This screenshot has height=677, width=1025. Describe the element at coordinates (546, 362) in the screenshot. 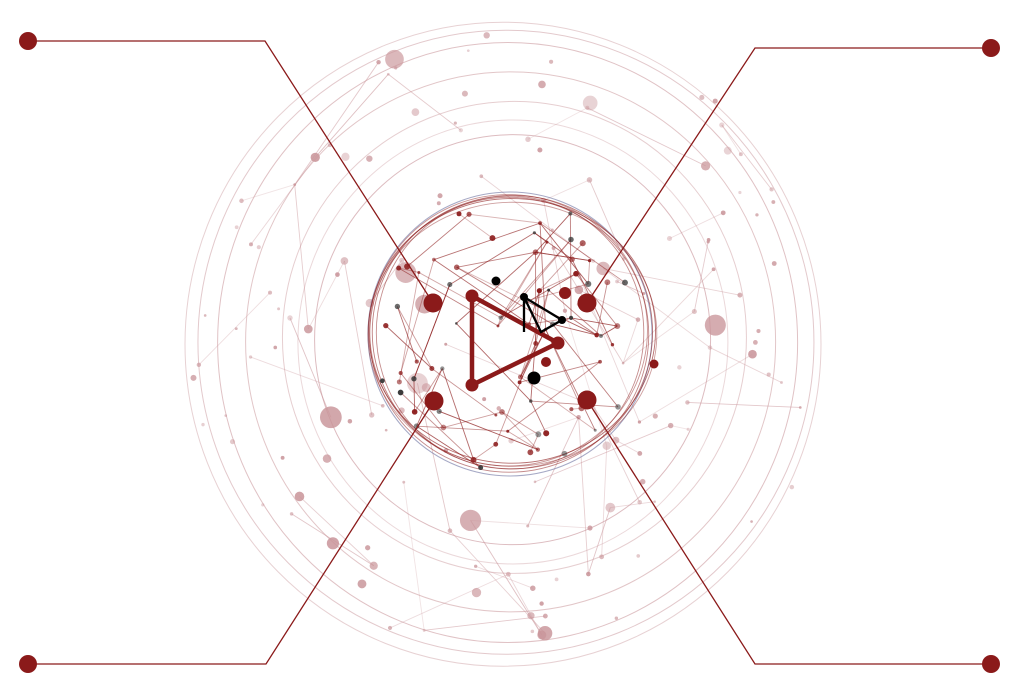

I see `red-dot-dark` at that location.